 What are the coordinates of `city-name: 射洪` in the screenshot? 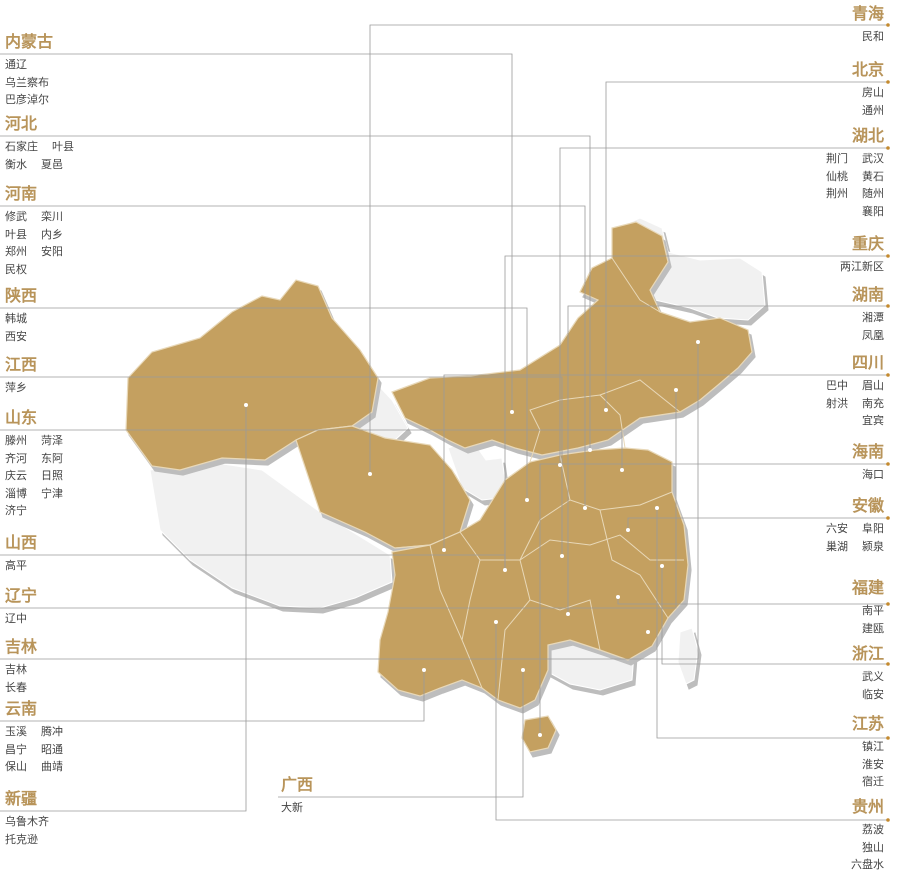 It's located at (837, 403).